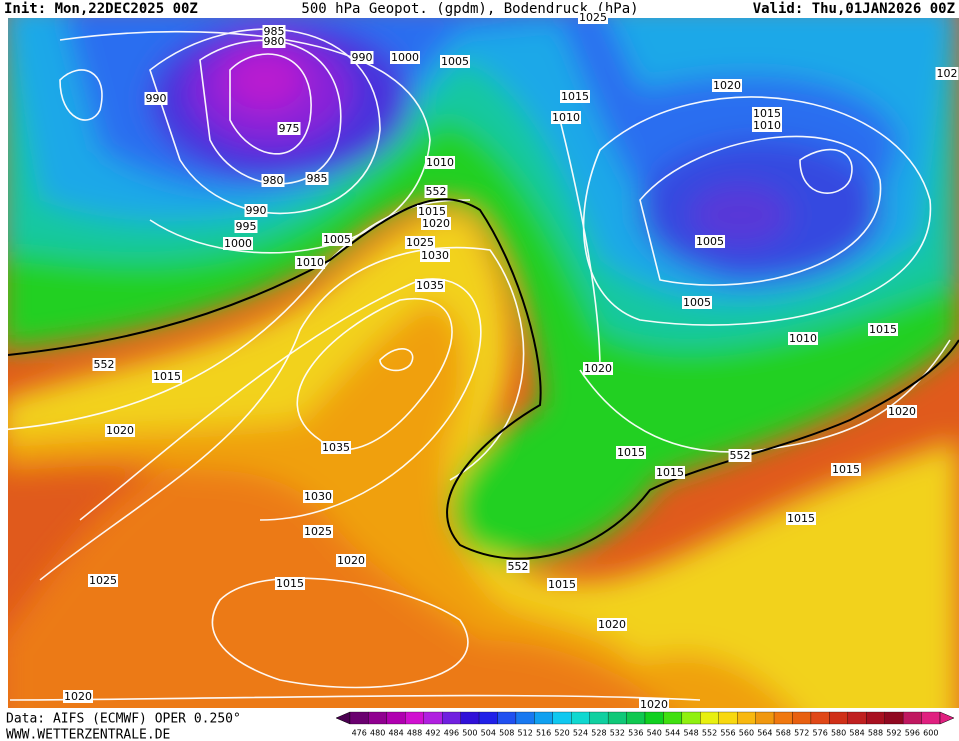  What do you see at coordinates (432, 733) in the screenshot?
I see `colorbar-label: 492` at bounding box center [432, 733].